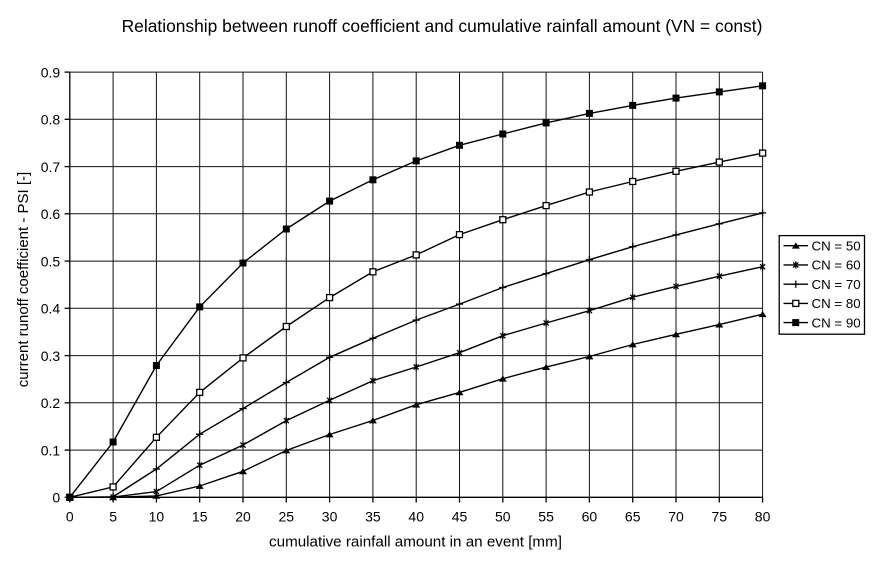 The image size is (879, 574). I want to click on svg-text: 25, so click(287, 517).